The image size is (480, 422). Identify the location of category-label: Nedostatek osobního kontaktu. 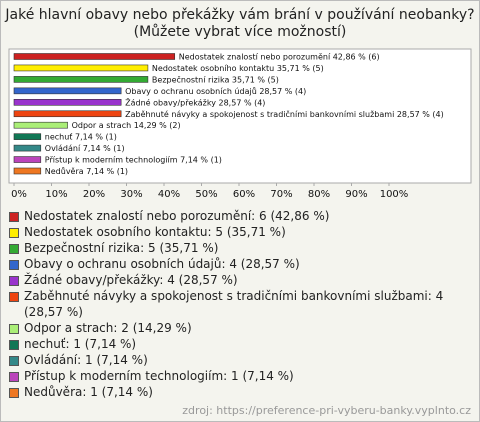
(213, 67).